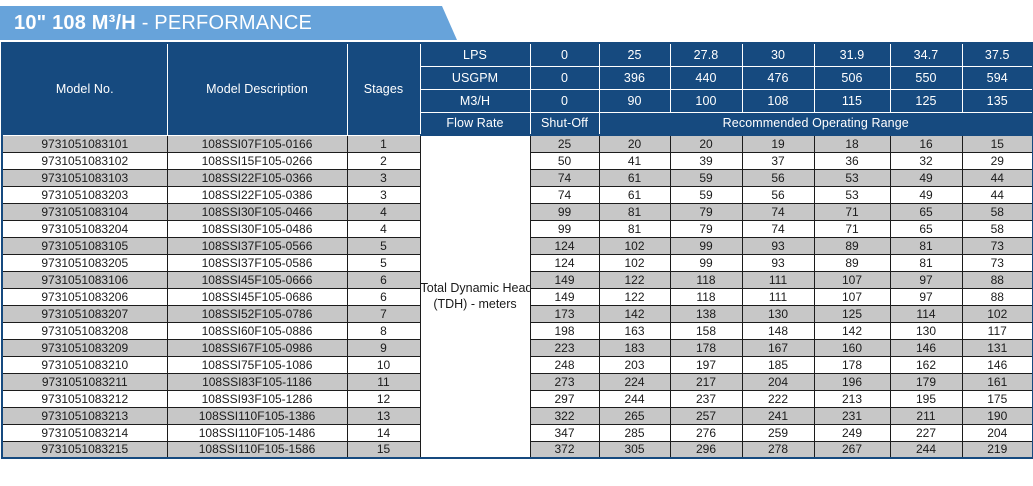 Image resolution: width=1033 pixels, height=486 pixels. I want to click on tdh-value-cell: 190, so click(997, 415).